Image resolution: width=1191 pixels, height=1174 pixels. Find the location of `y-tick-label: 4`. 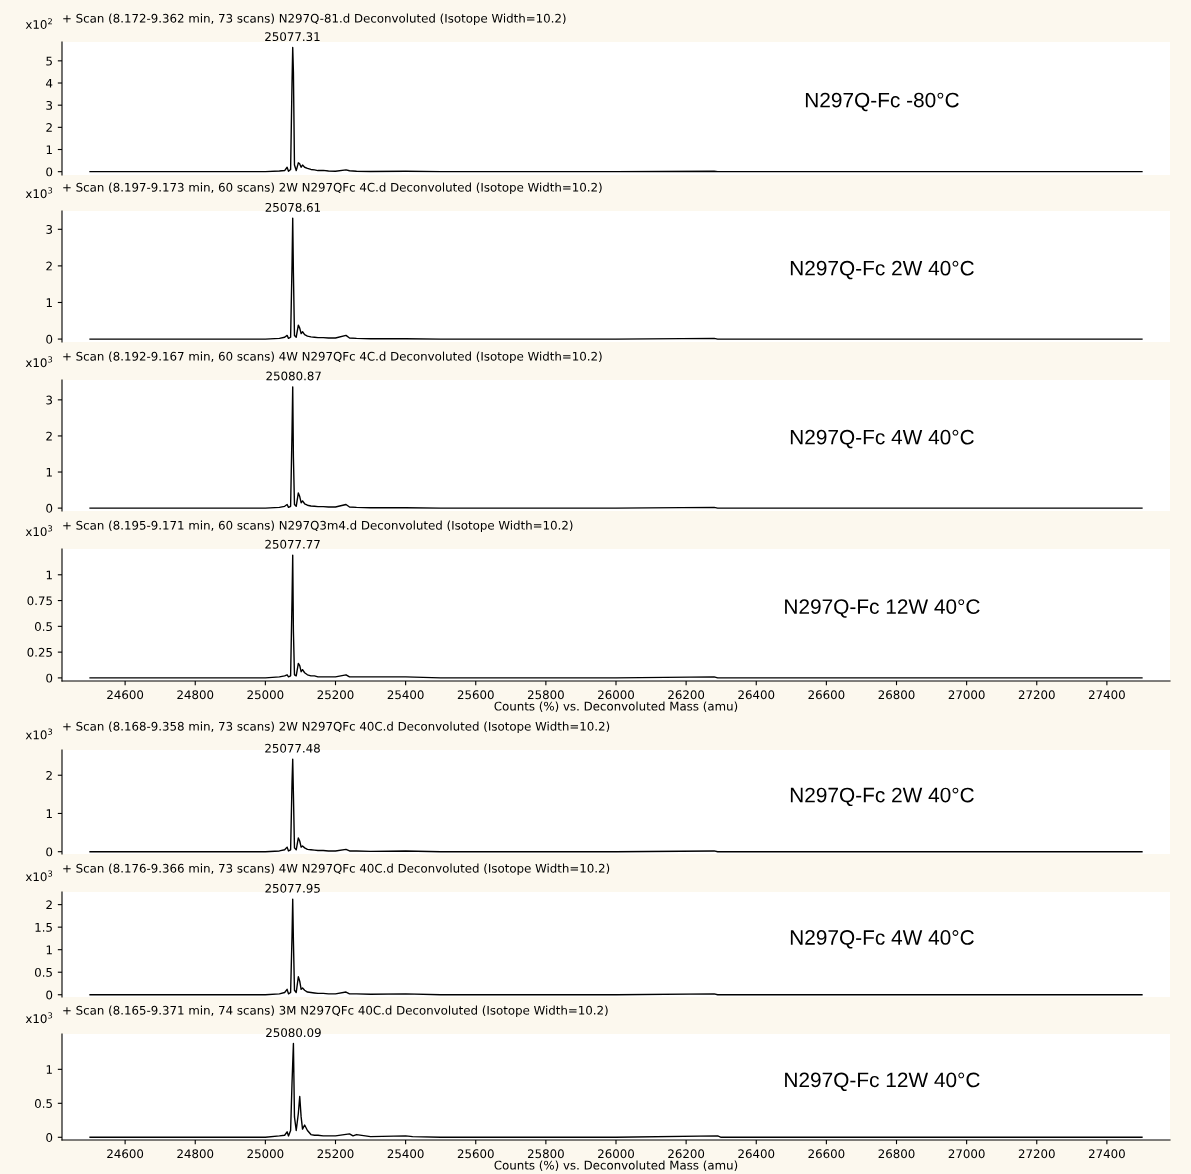

y-tick-label: 4 is located at coordinates (49, 83).